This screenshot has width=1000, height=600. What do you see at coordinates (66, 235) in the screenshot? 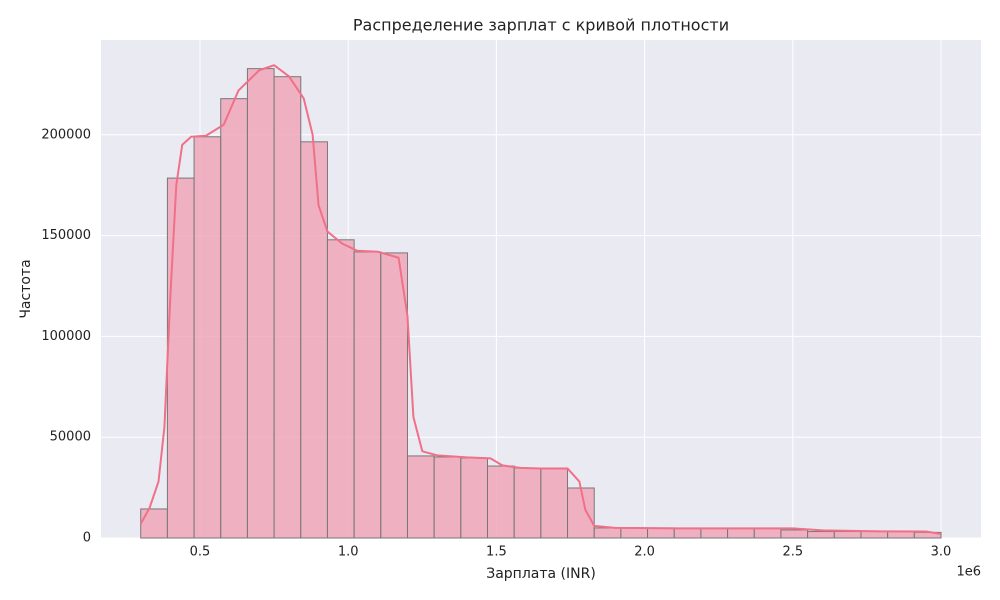
I see `y-tick-label: 150000` at bounding box center [66, 235].